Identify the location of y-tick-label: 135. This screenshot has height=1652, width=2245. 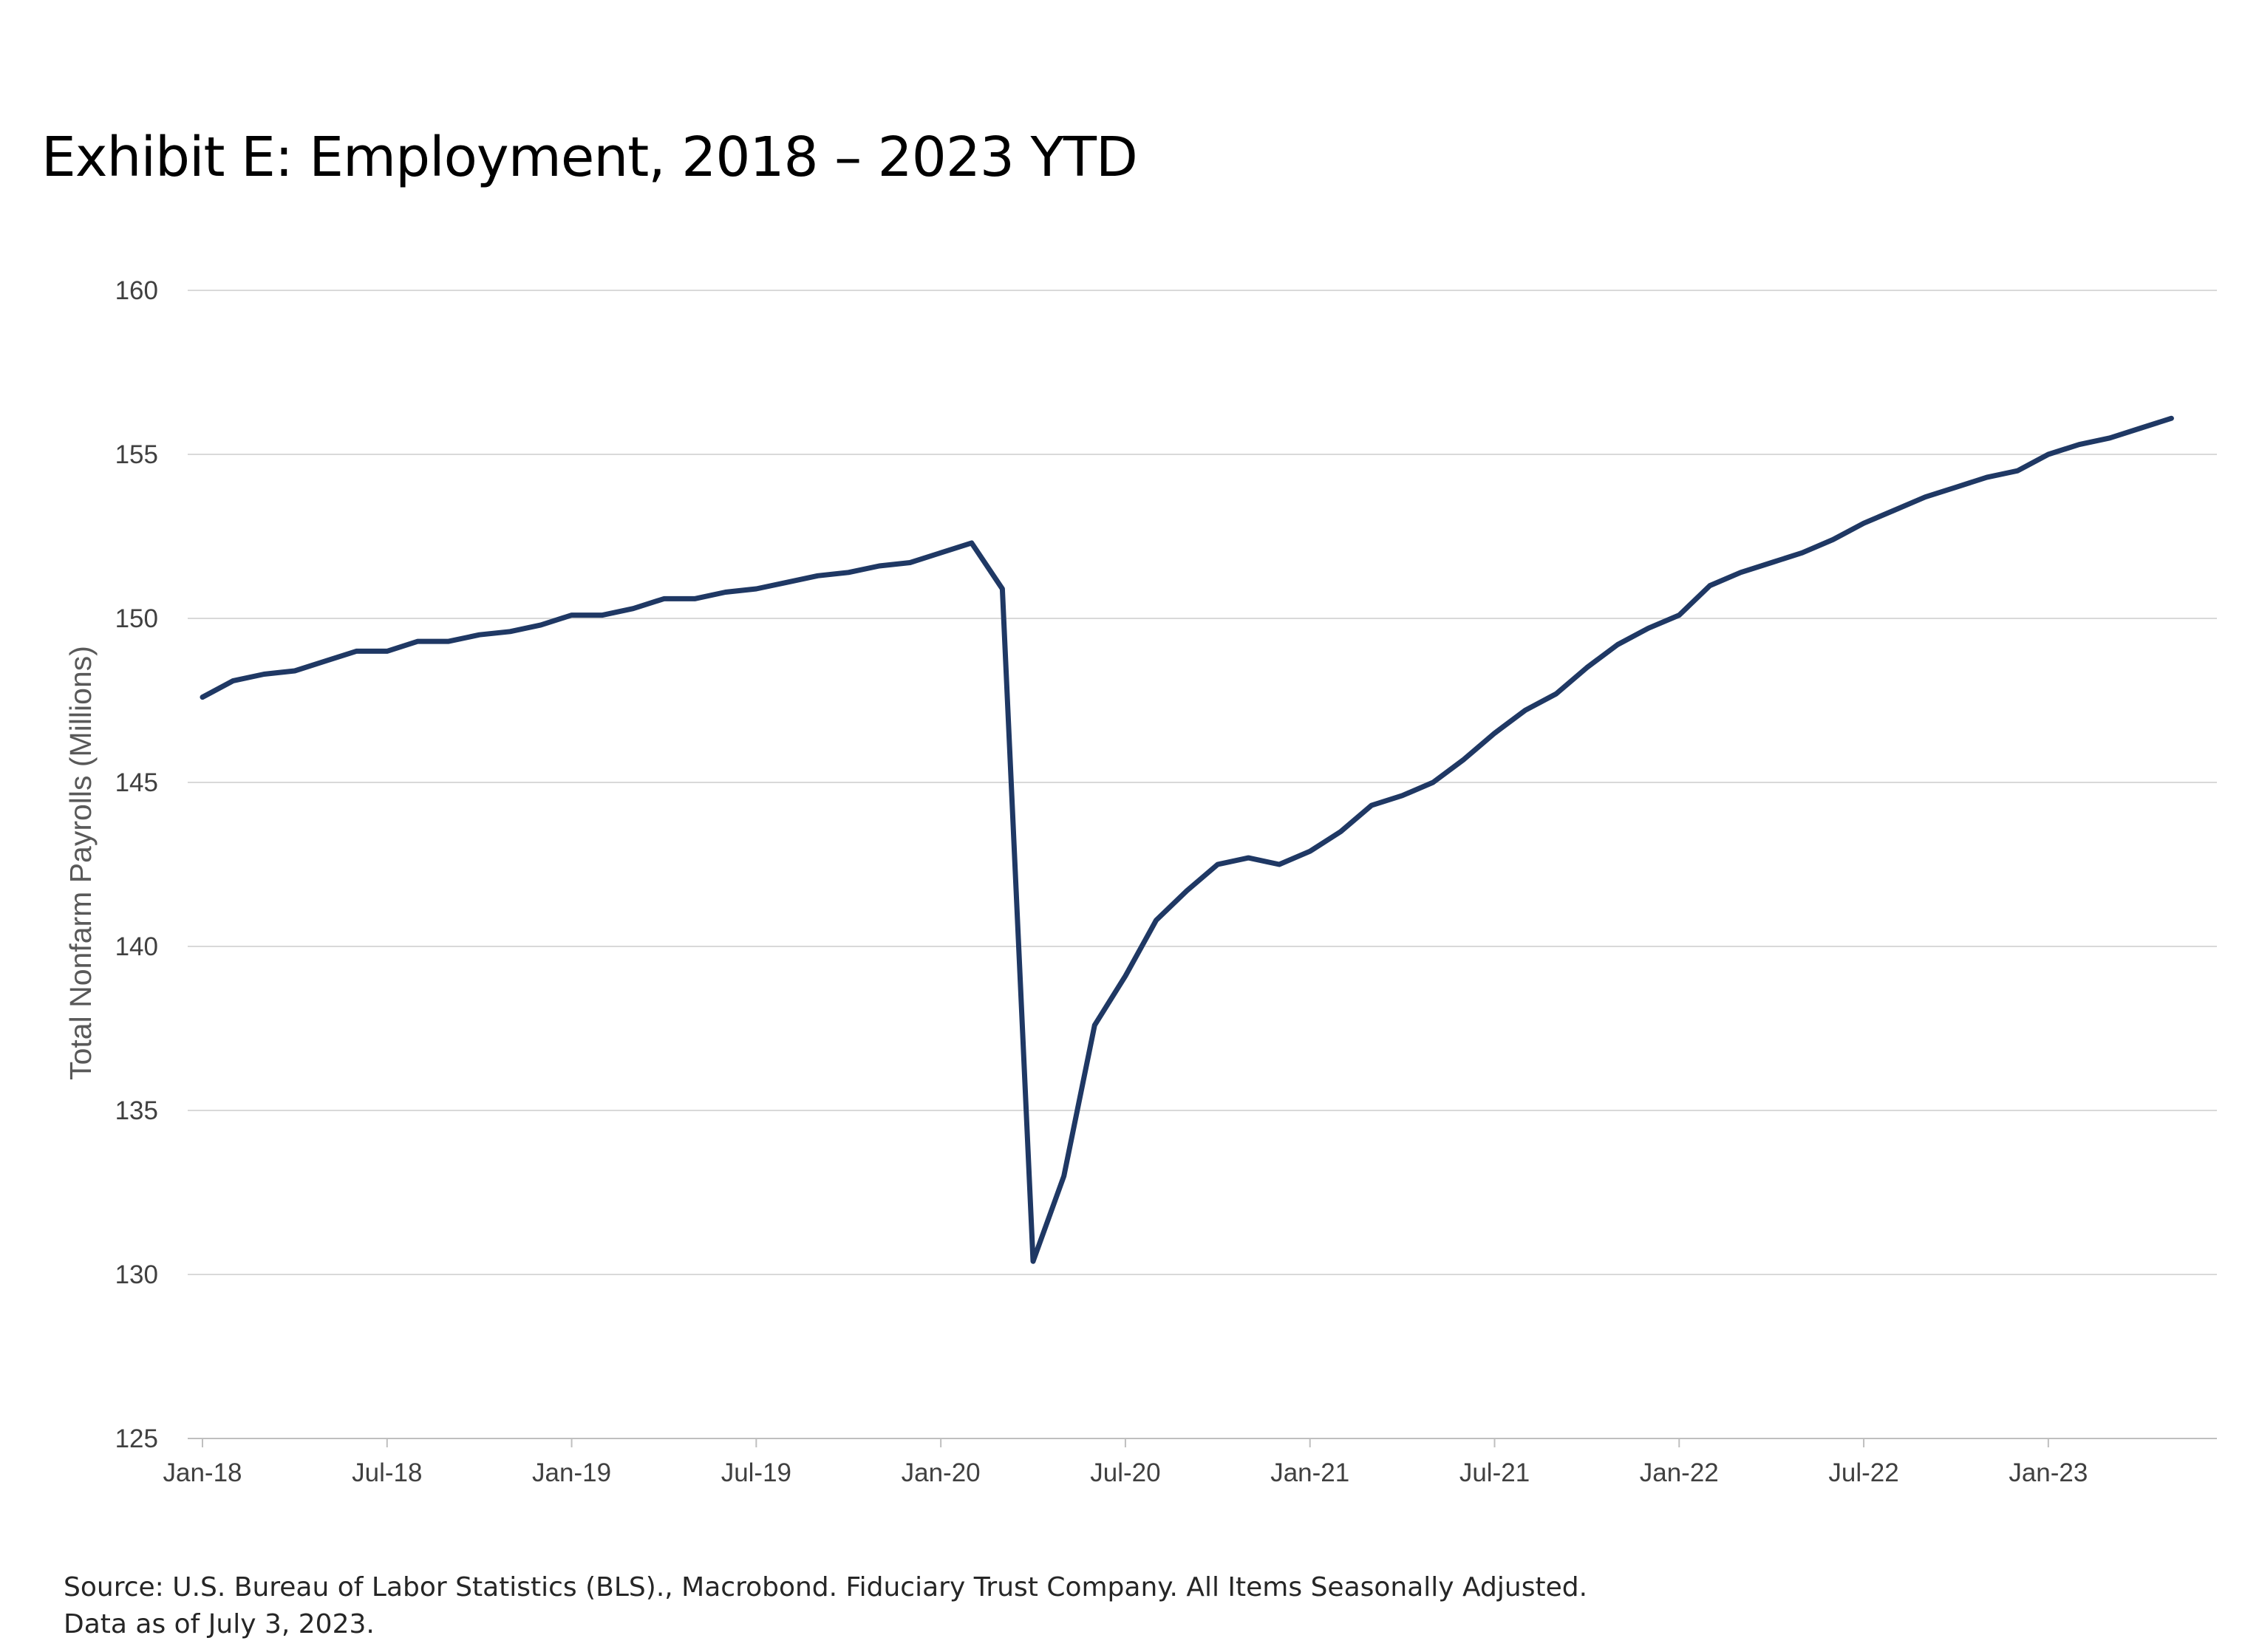
(136, 1110).